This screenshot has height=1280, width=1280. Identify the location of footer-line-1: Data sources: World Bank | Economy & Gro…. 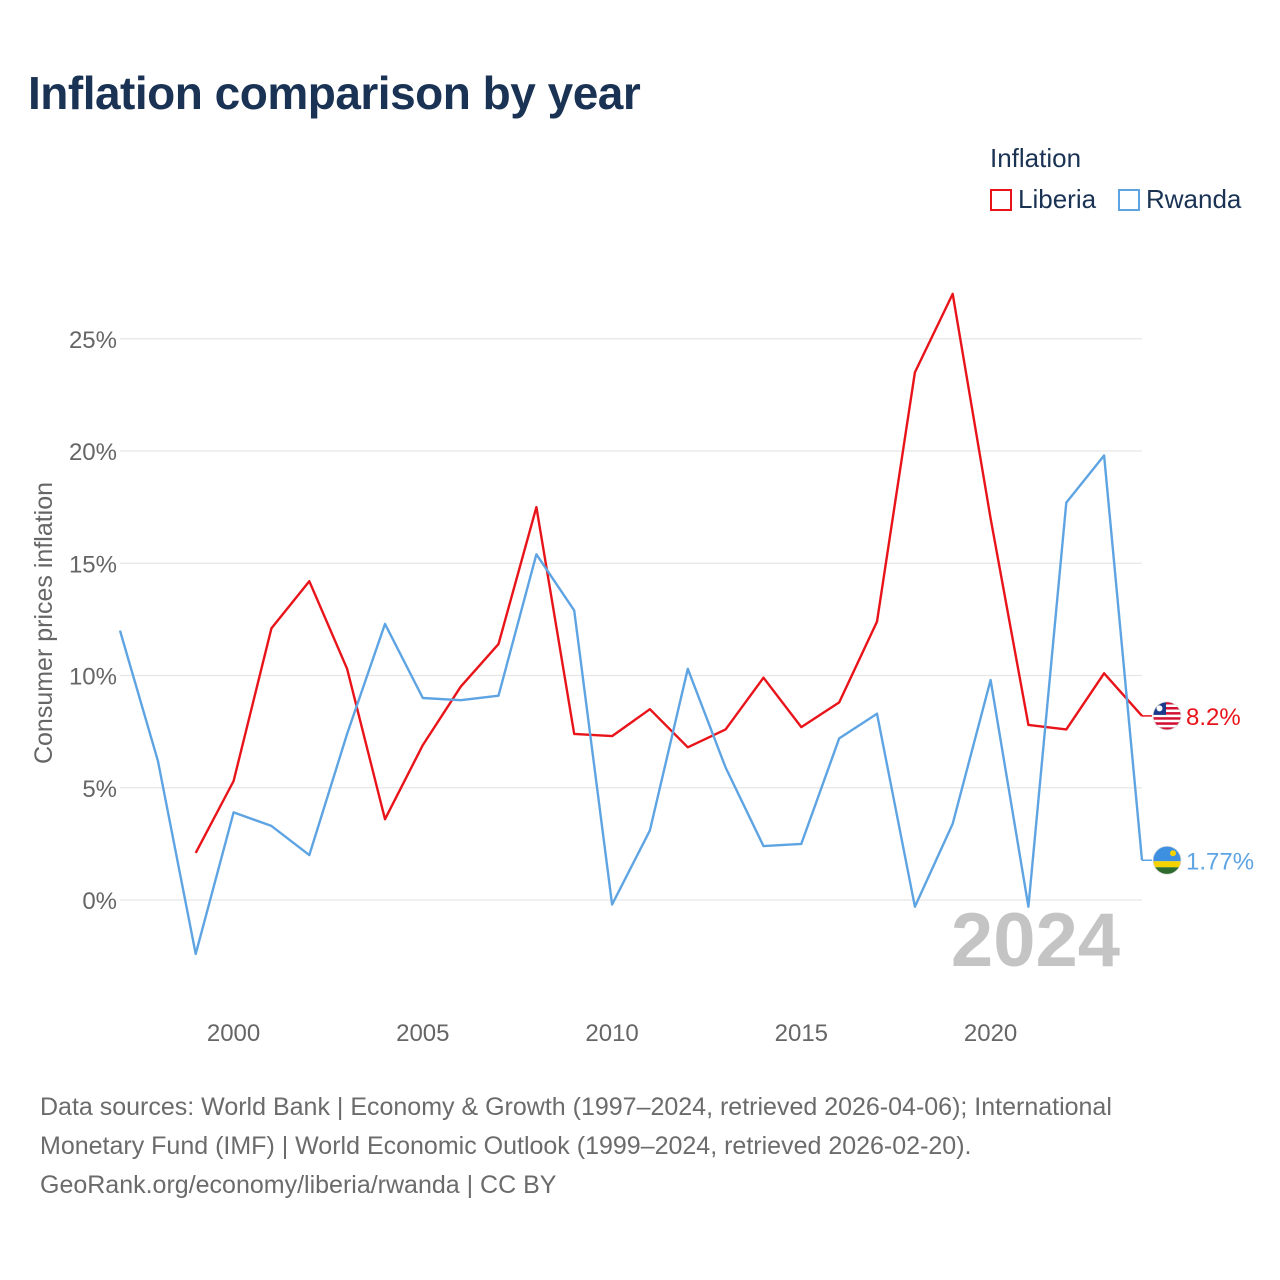
(576, 1107).